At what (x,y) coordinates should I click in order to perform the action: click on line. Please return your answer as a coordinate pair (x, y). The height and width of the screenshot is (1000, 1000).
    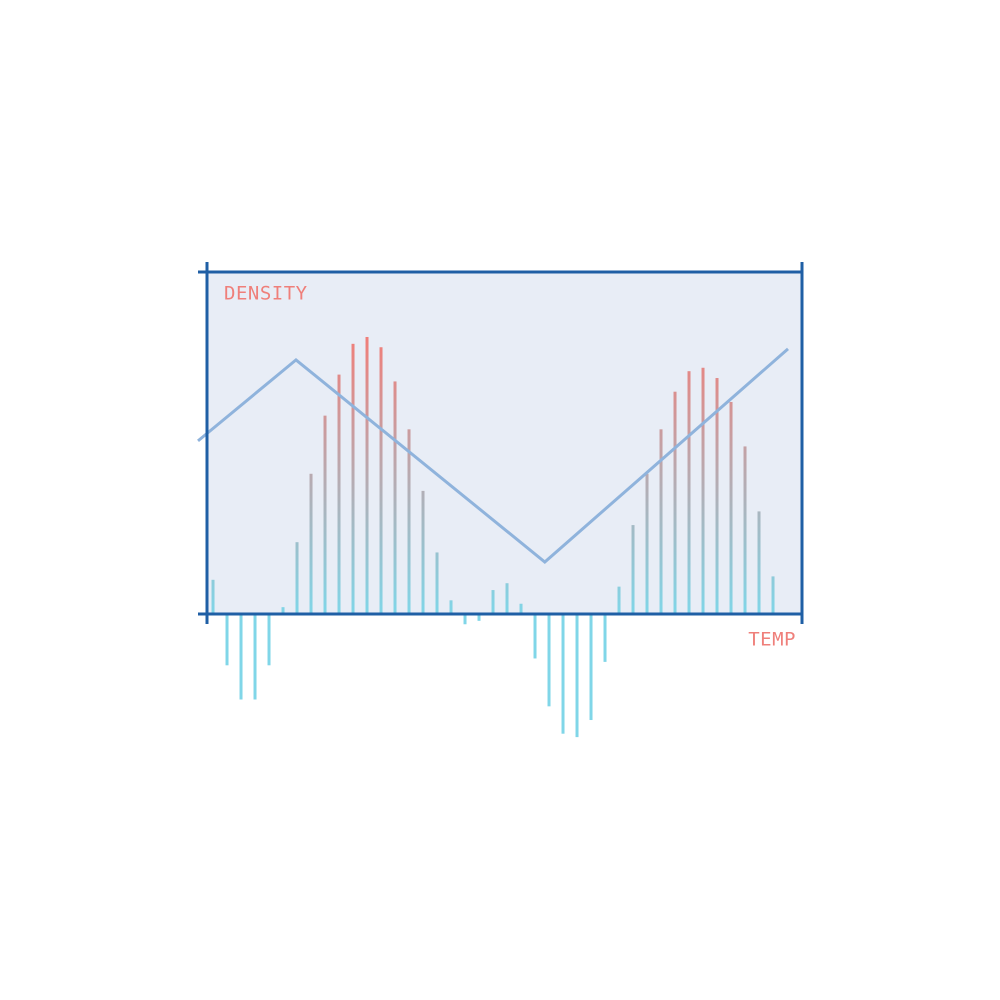
    Looking at the image, I should click on (493, 455).